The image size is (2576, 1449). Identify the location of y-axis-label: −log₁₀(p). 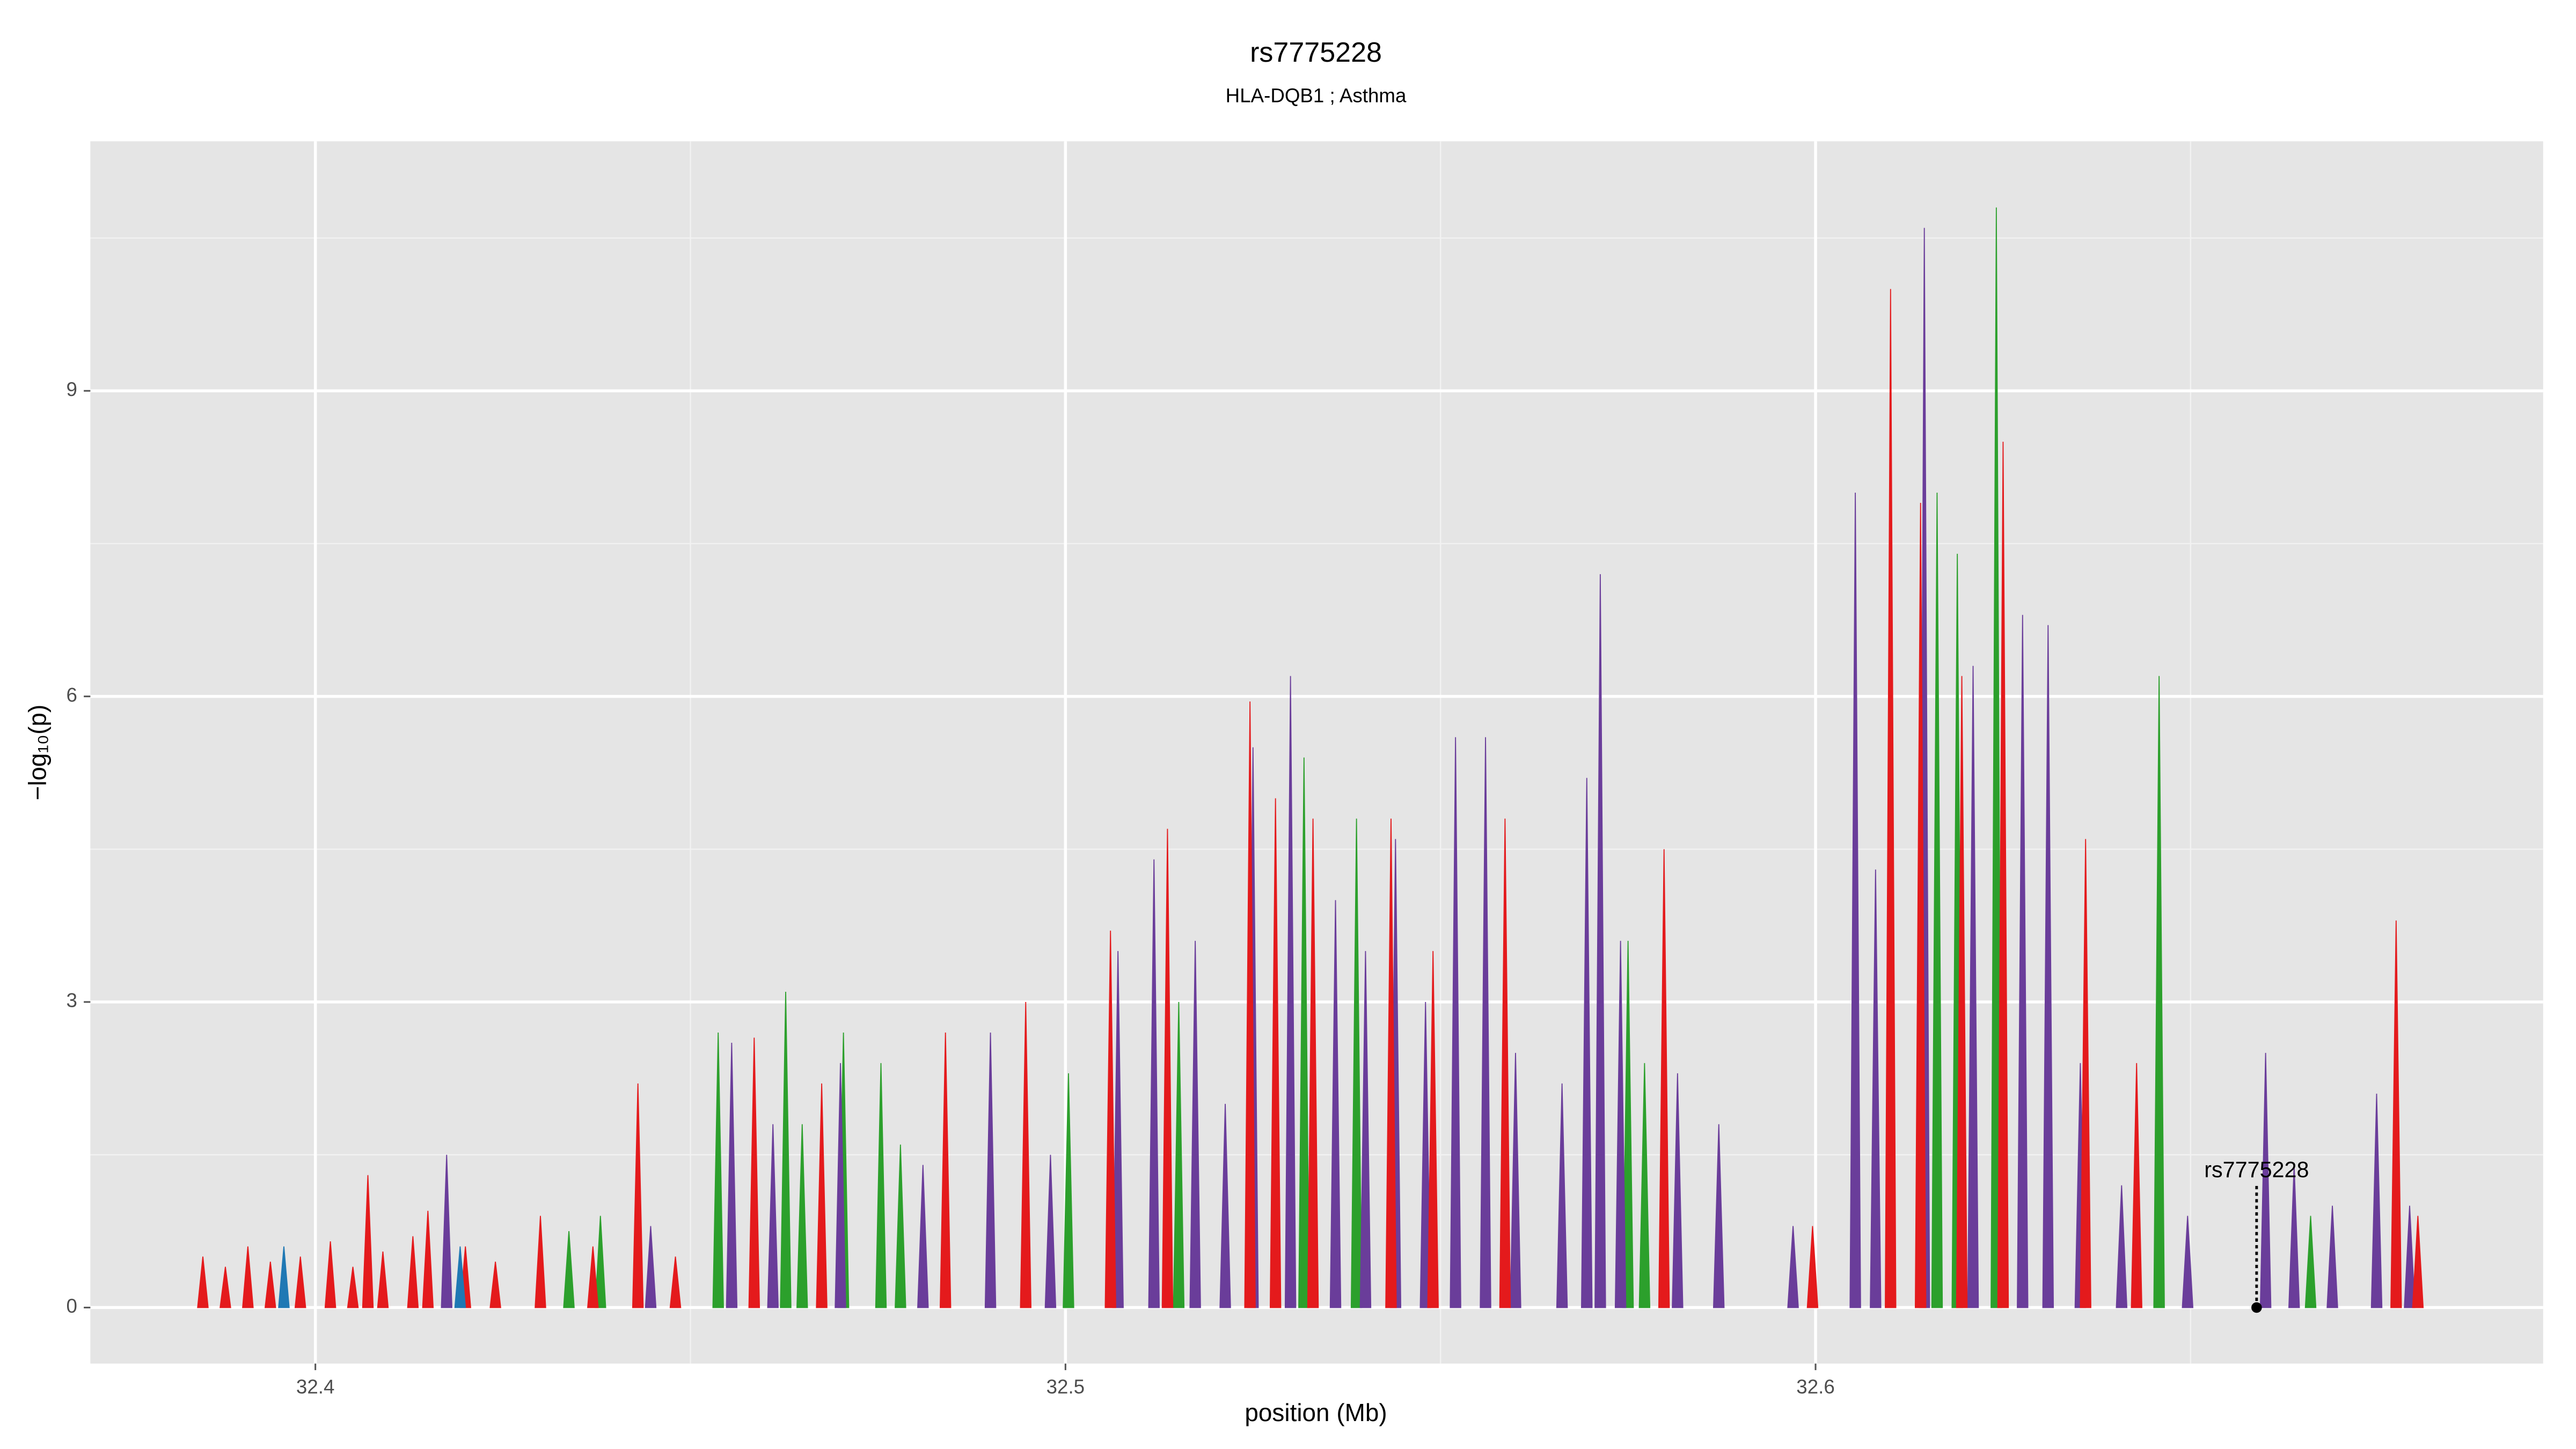
(38, 753).